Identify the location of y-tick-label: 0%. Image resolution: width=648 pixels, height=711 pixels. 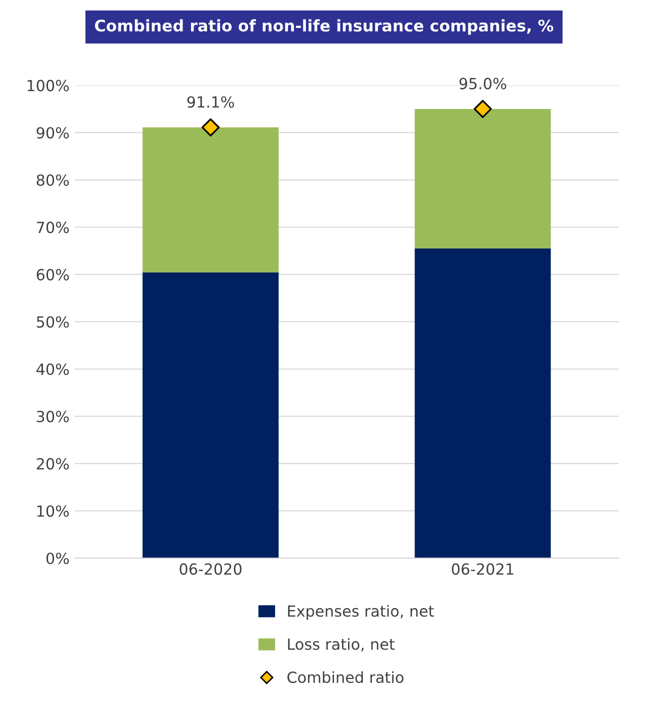
(57, 558).